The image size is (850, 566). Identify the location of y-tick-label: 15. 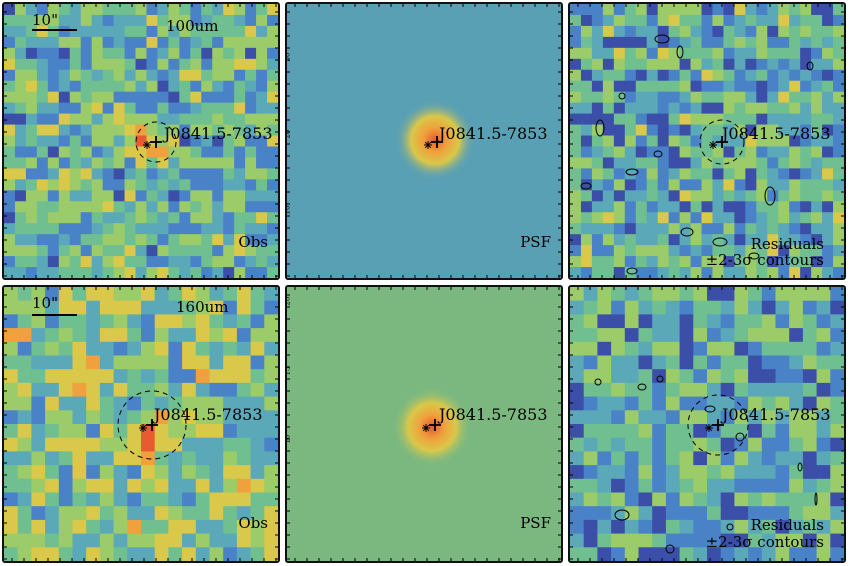
(288, 371).